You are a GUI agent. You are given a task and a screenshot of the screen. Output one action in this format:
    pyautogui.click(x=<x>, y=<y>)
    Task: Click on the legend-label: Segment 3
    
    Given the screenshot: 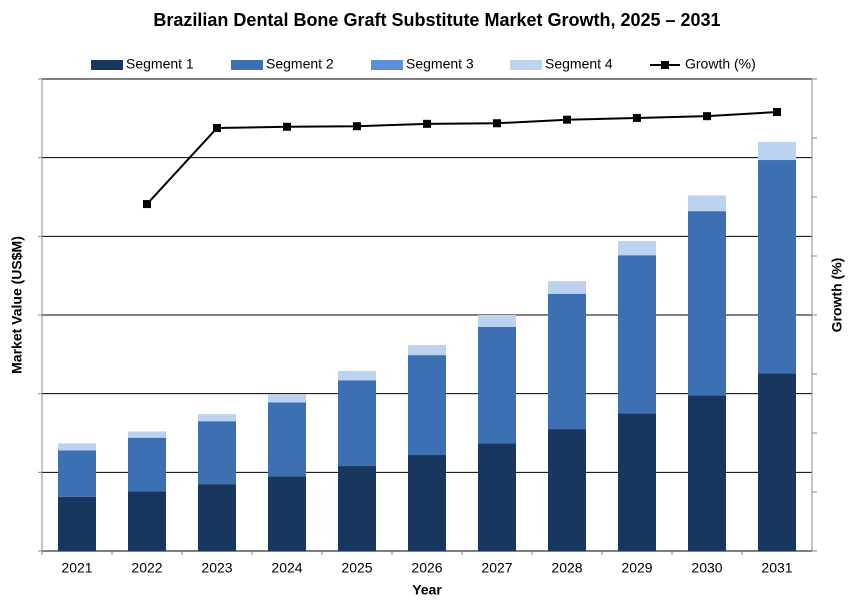 What is the action you would take?
    pyautogui.click(x=440, y=64)
    